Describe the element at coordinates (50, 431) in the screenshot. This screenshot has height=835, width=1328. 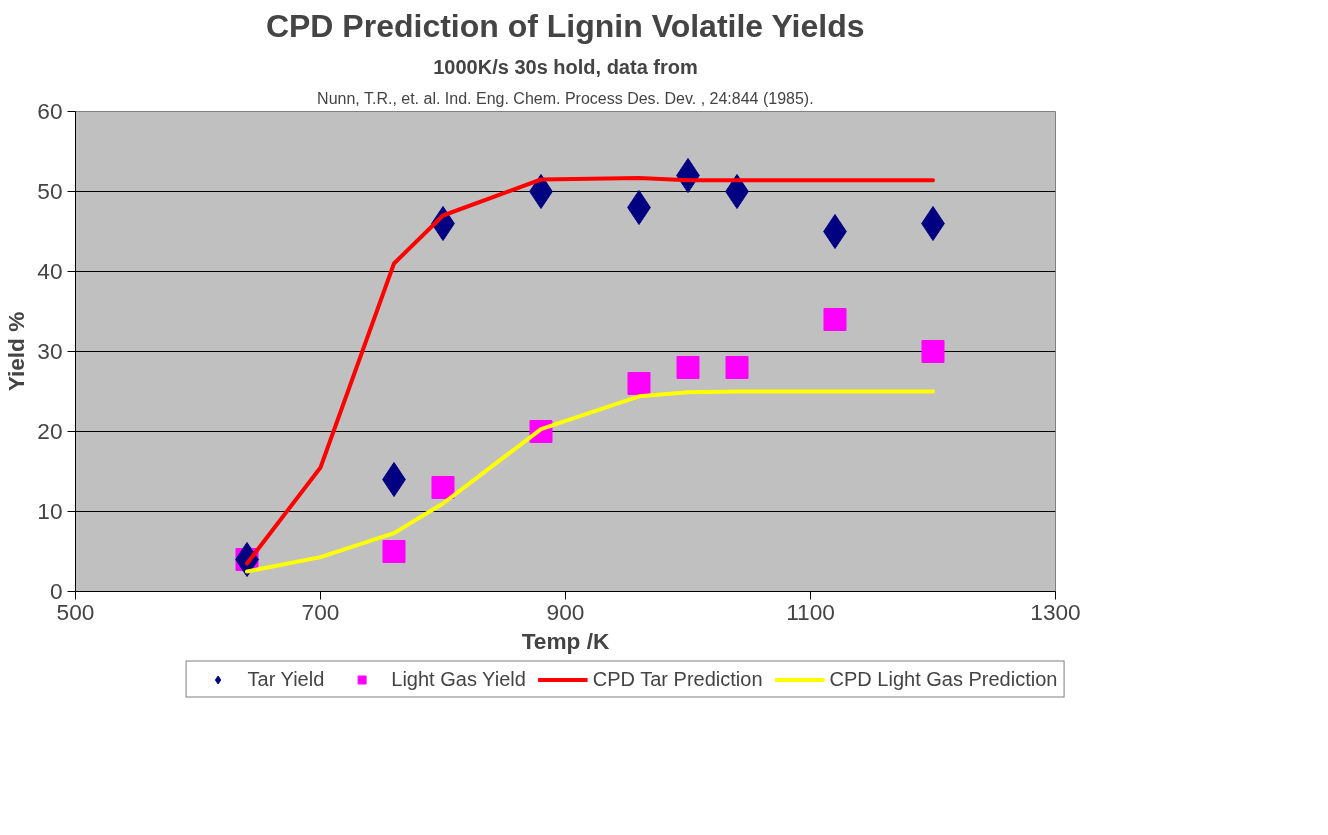
I see `y-tick-label: 20` at that location.